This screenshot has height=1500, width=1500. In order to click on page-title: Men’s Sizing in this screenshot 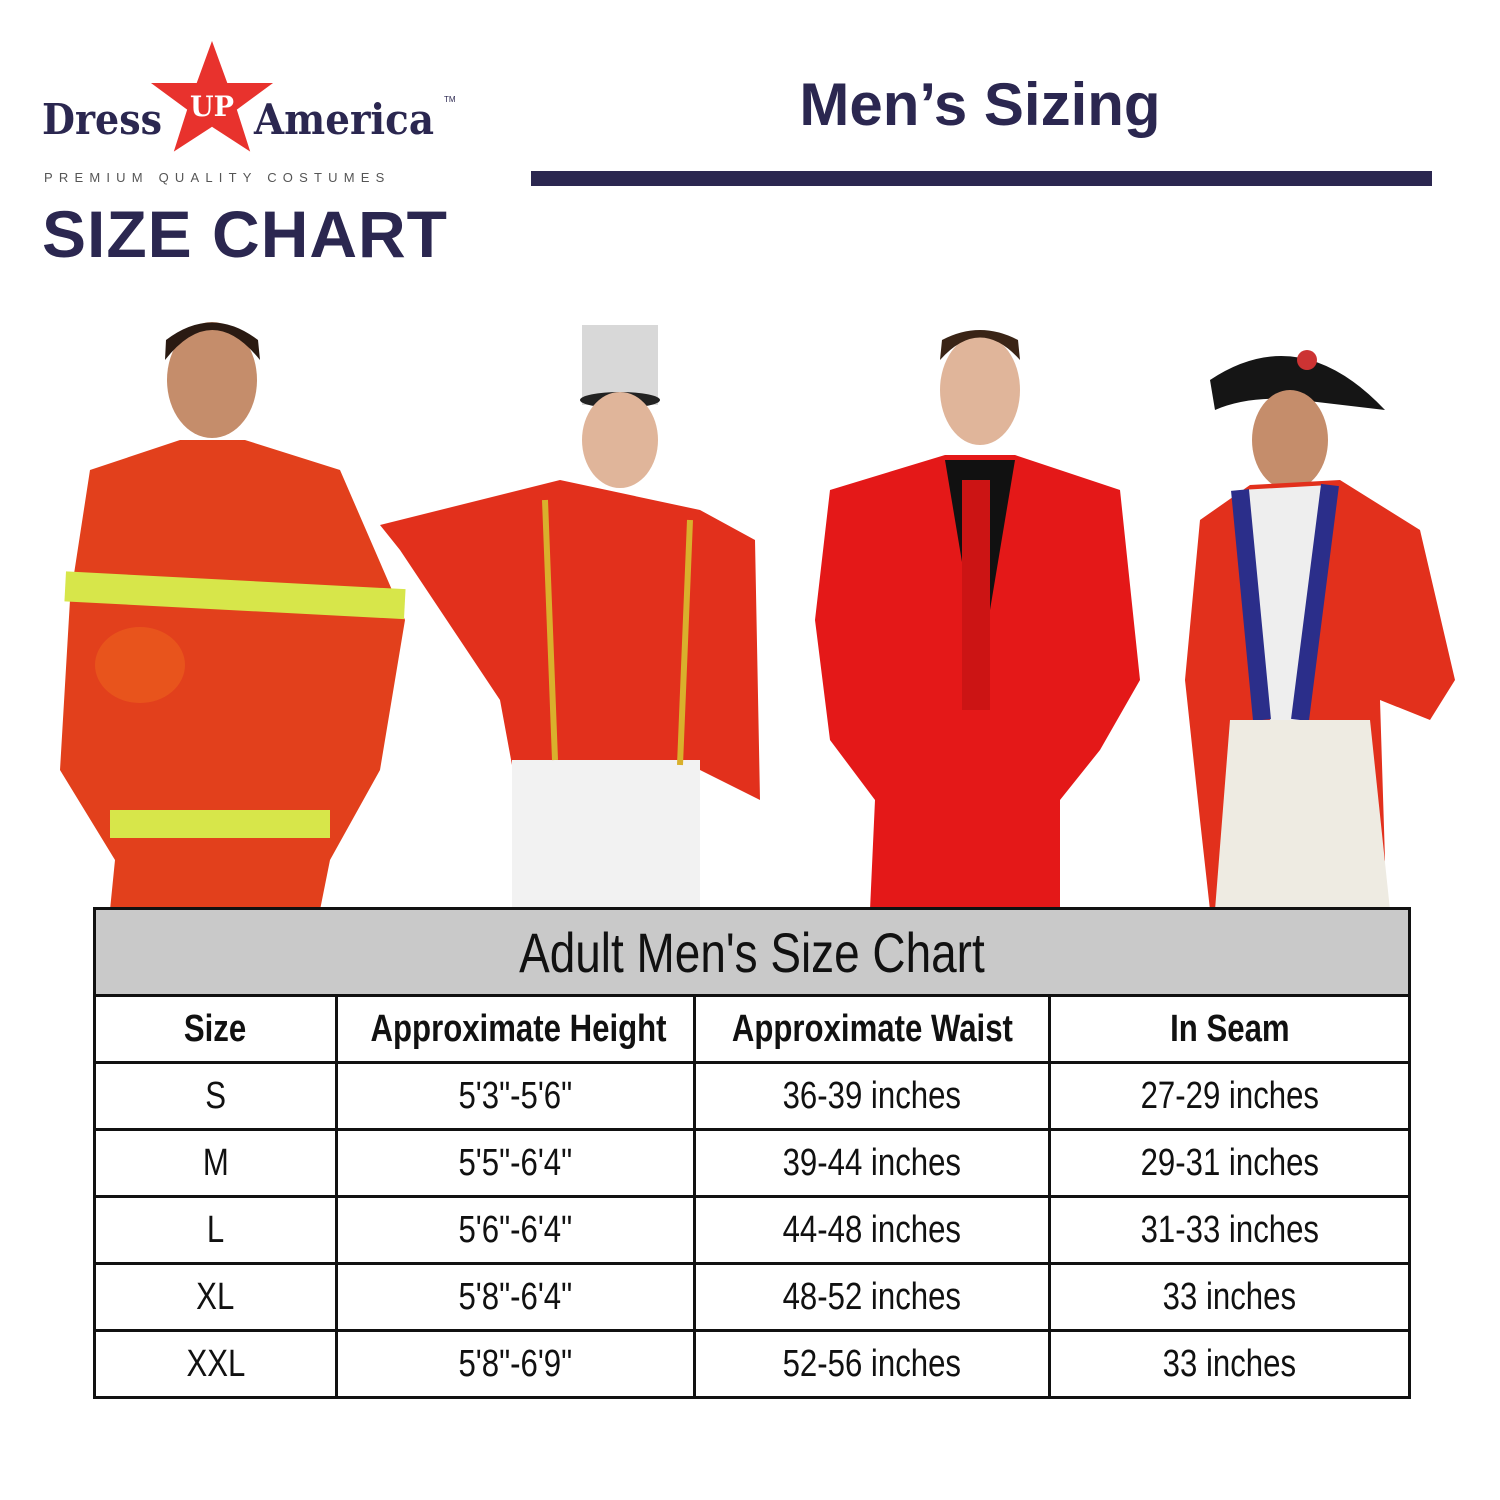, I will do `click(980, 104)`.